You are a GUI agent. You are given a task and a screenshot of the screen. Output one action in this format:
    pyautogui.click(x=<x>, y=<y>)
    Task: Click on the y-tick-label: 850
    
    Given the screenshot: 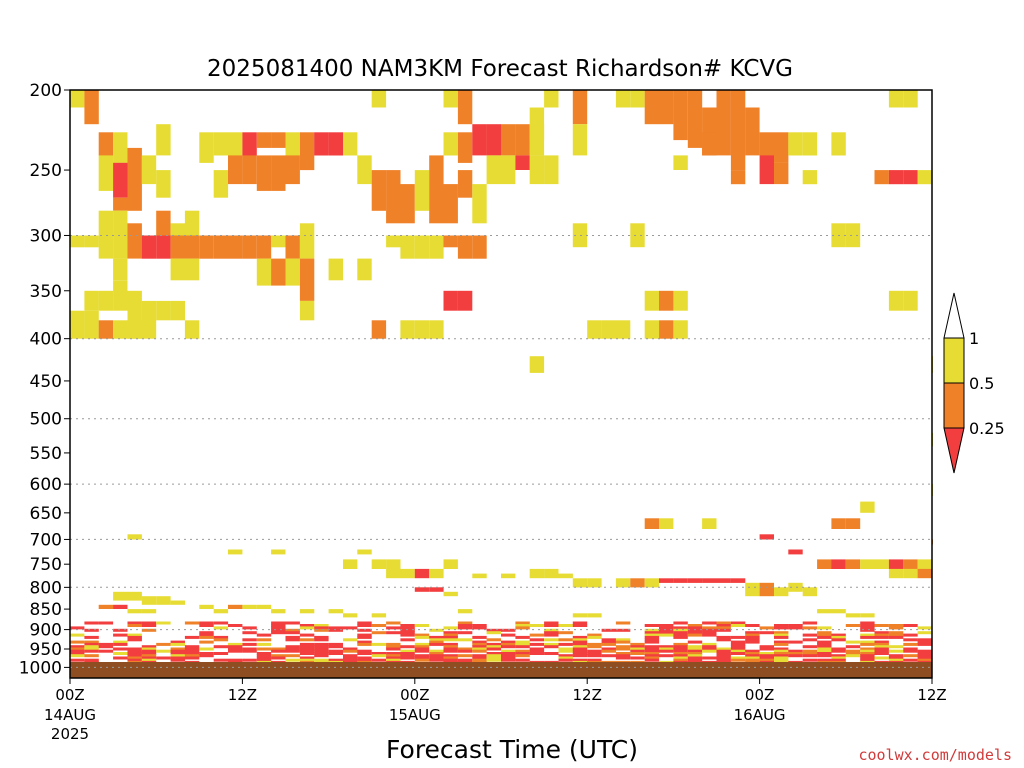 What is the action you would take?
    pyautogui.click(x=46, y=610)
    